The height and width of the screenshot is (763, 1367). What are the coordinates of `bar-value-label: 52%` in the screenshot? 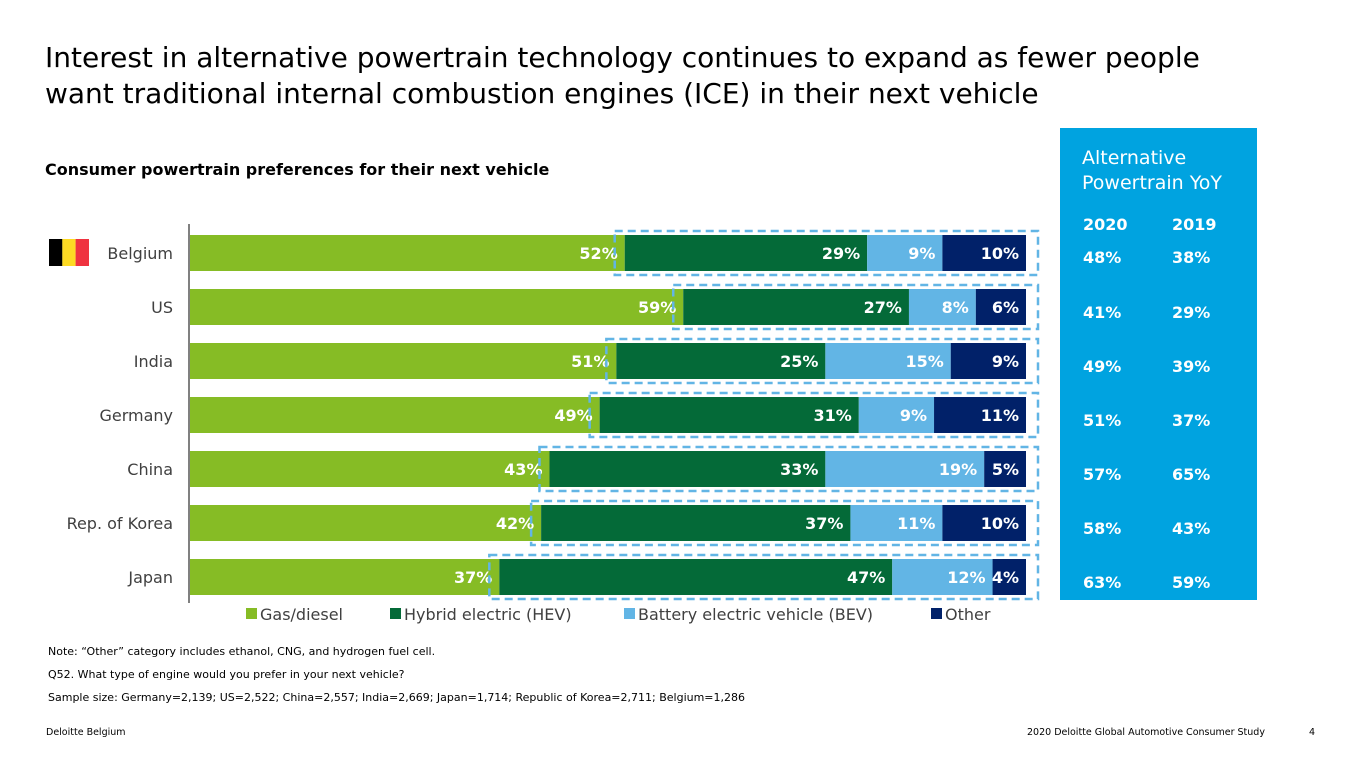 It's located at (598, 253).